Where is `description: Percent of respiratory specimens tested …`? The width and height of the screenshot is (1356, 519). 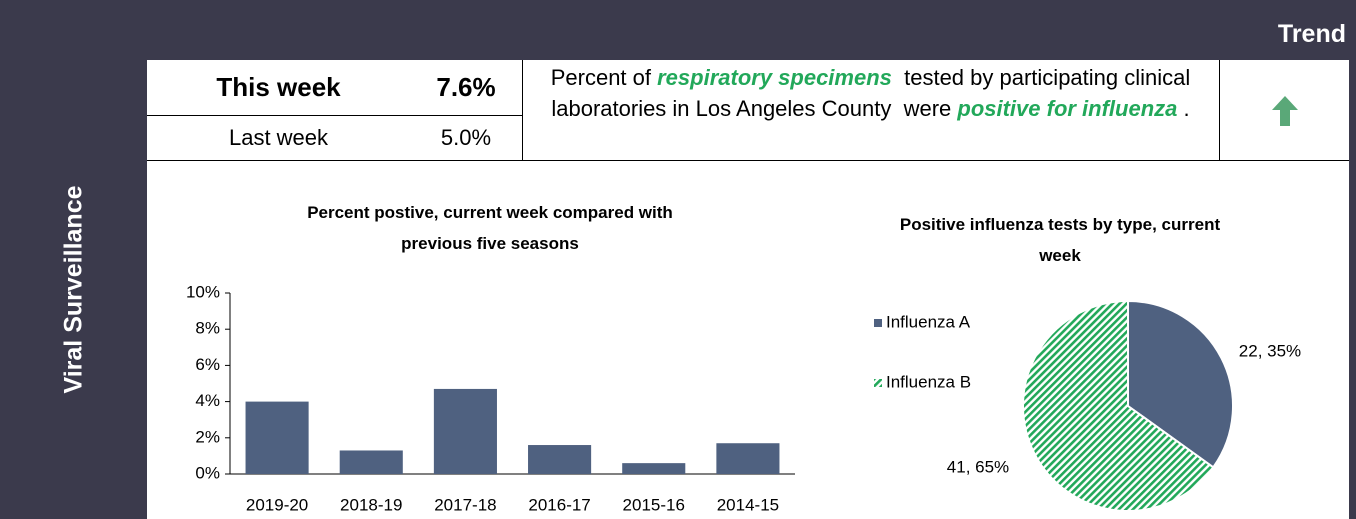
description: Percent of respiratory specimens tested … is located at coordinates (870, 93).